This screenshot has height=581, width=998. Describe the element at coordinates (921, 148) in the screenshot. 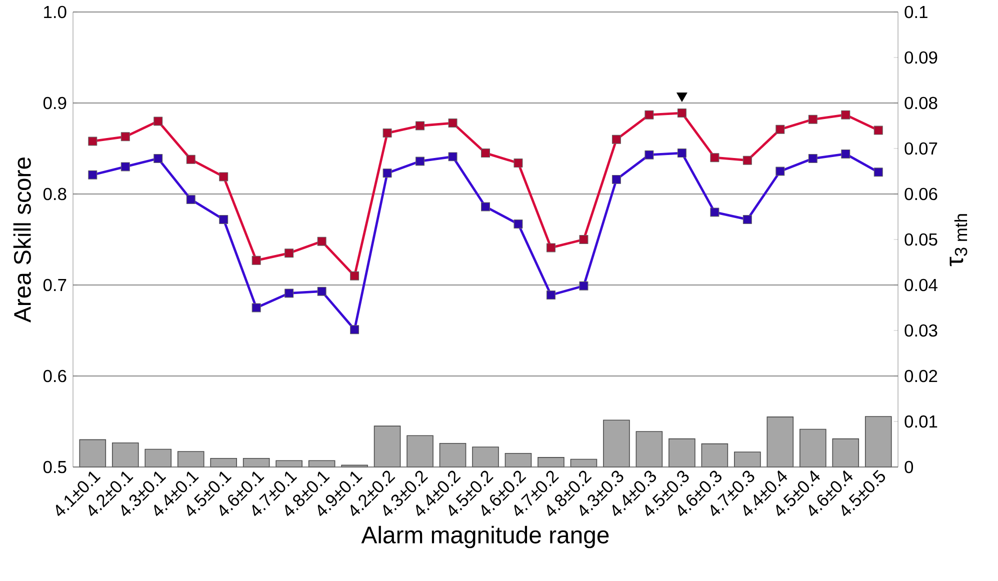

I see `y2-tick-label: 0.07` at that location.